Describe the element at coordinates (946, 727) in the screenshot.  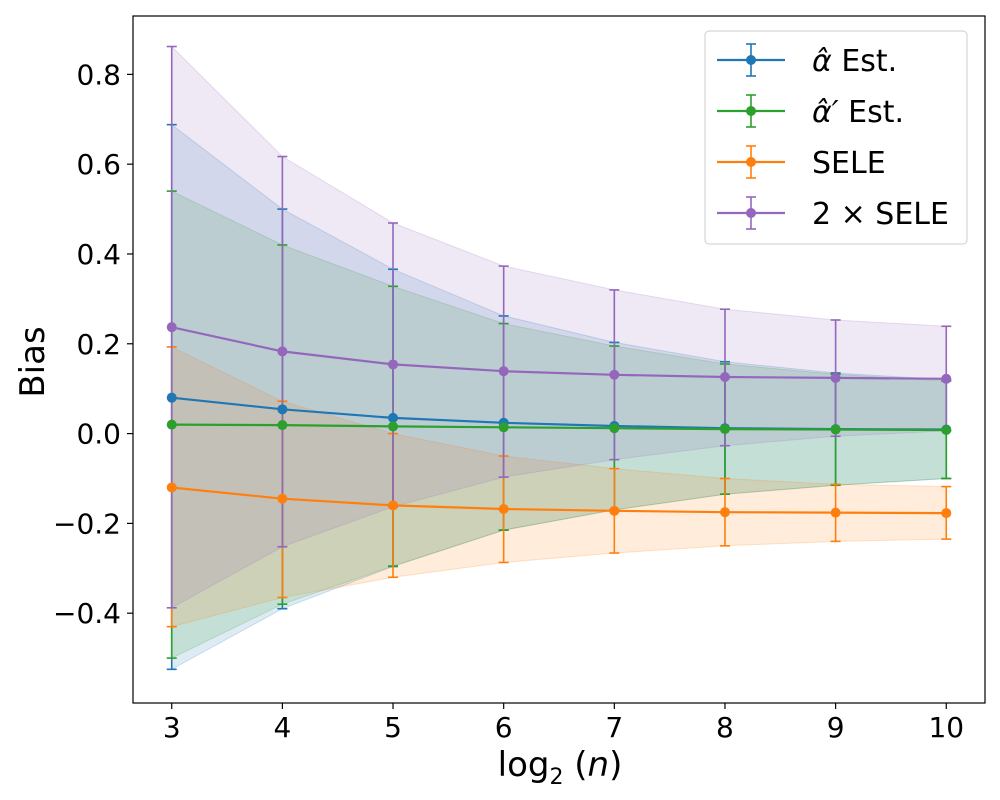
I see `x-tick-label: 10` at that location.